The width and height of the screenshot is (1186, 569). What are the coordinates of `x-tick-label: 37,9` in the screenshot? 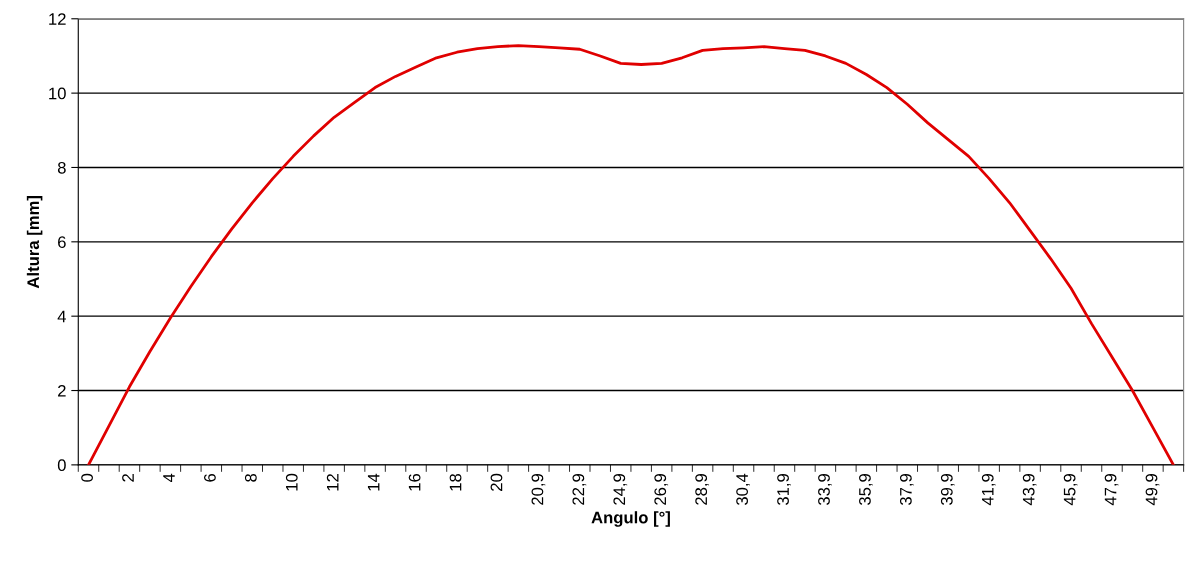 It's located at (906, 489).